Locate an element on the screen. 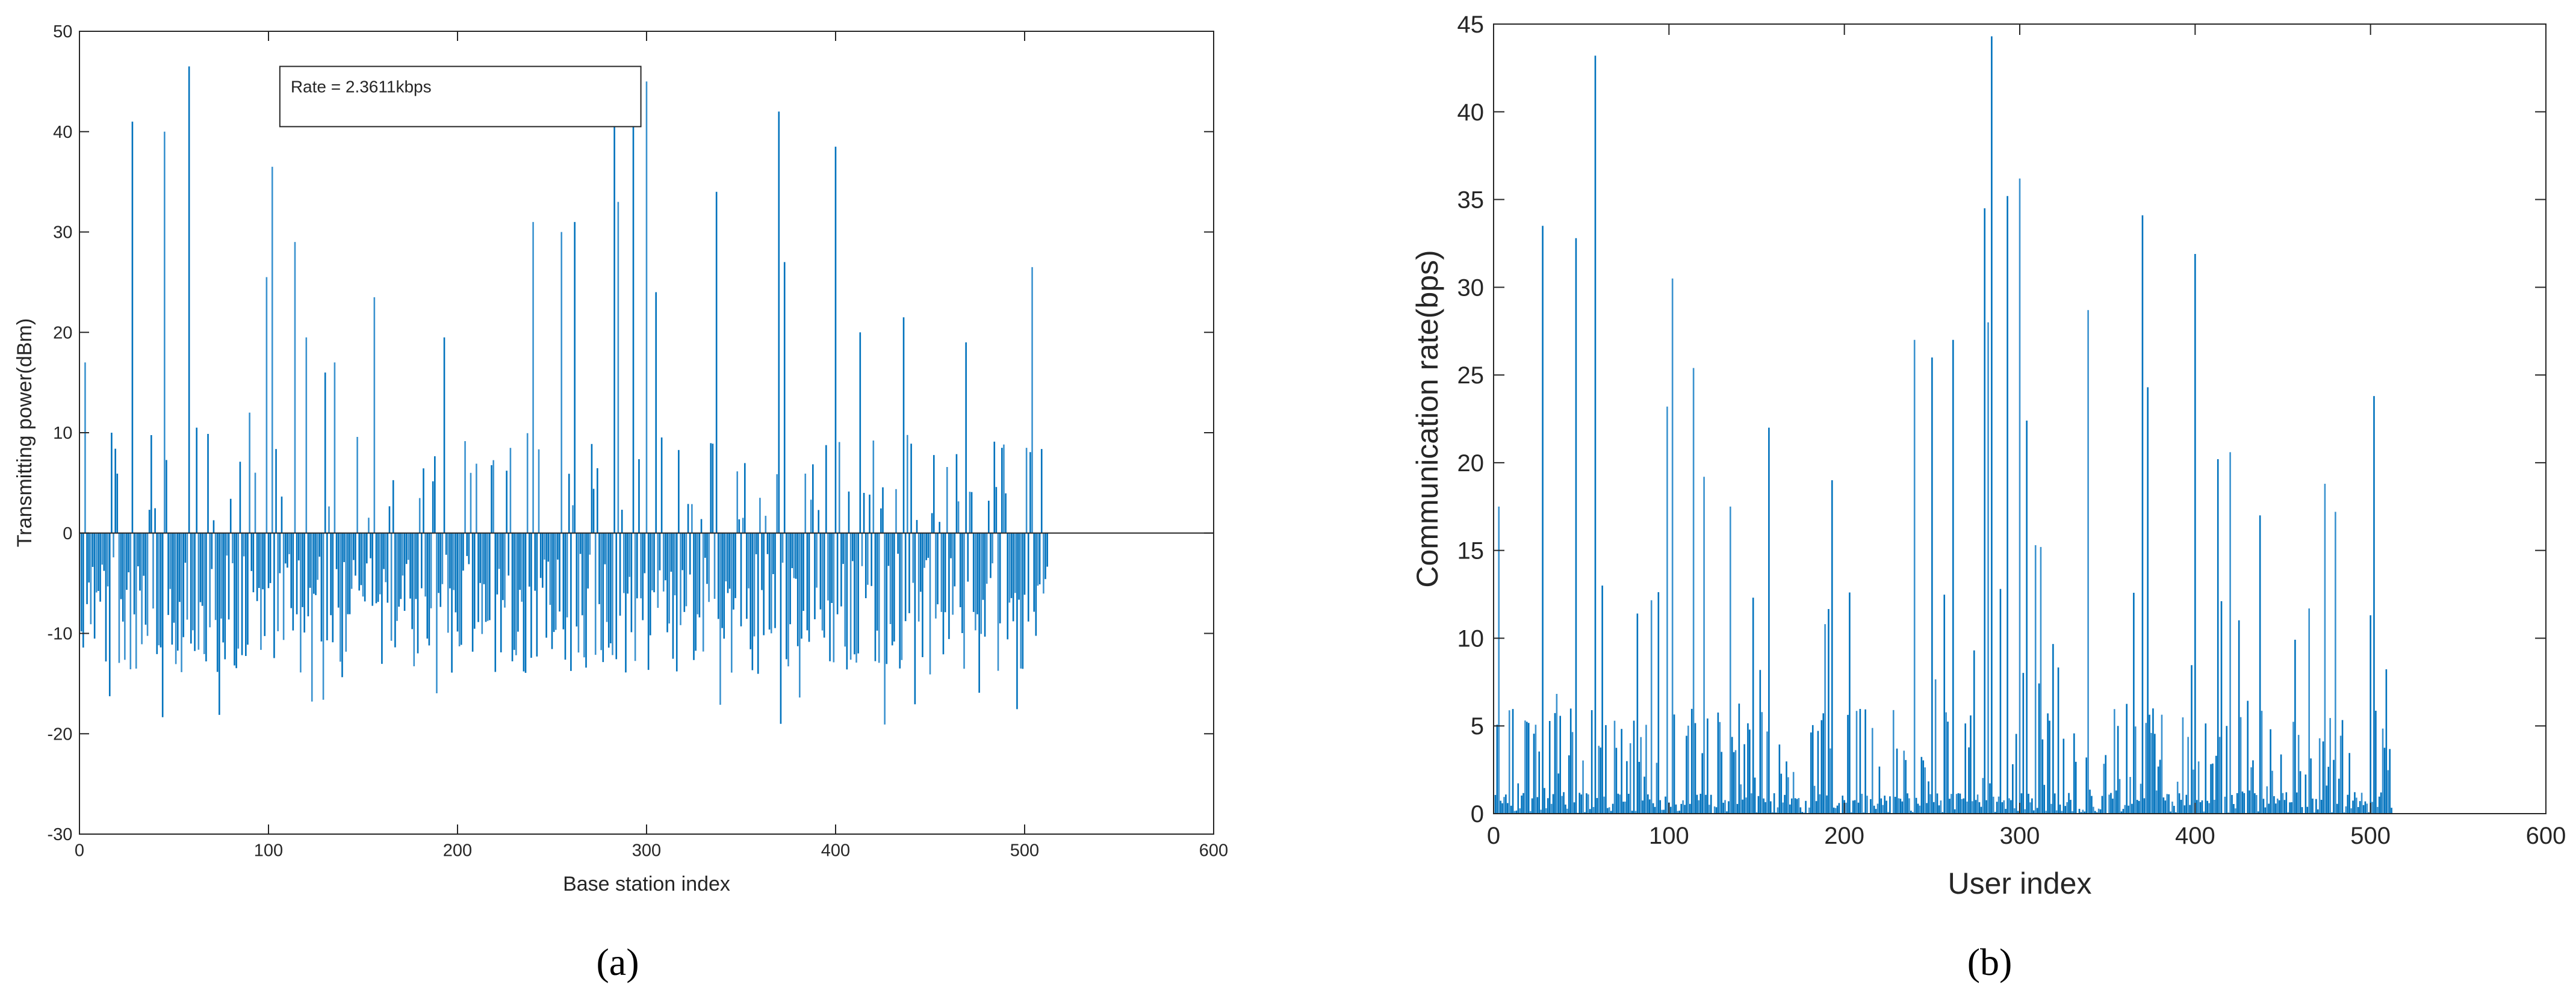 The height and width of the screenshot is (999, 2576). annotation-text: Rate = 2.3611kbps is located at coordinates (361, 86).